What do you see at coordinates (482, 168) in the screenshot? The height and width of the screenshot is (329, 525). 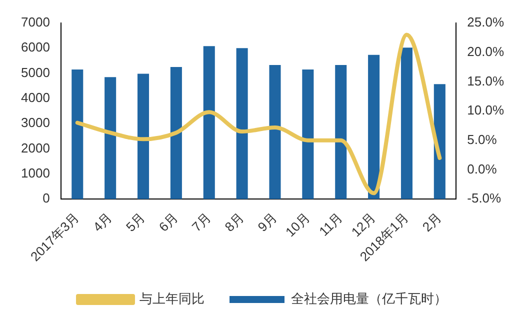 I see `y2-tick-label: 0.0%` at bounding box center [482, 168].